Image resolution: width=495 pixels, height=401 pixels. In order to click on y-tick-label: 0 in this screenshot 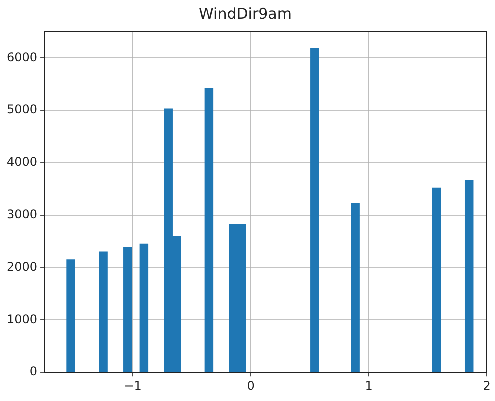, I will do `click(34, 371)`.